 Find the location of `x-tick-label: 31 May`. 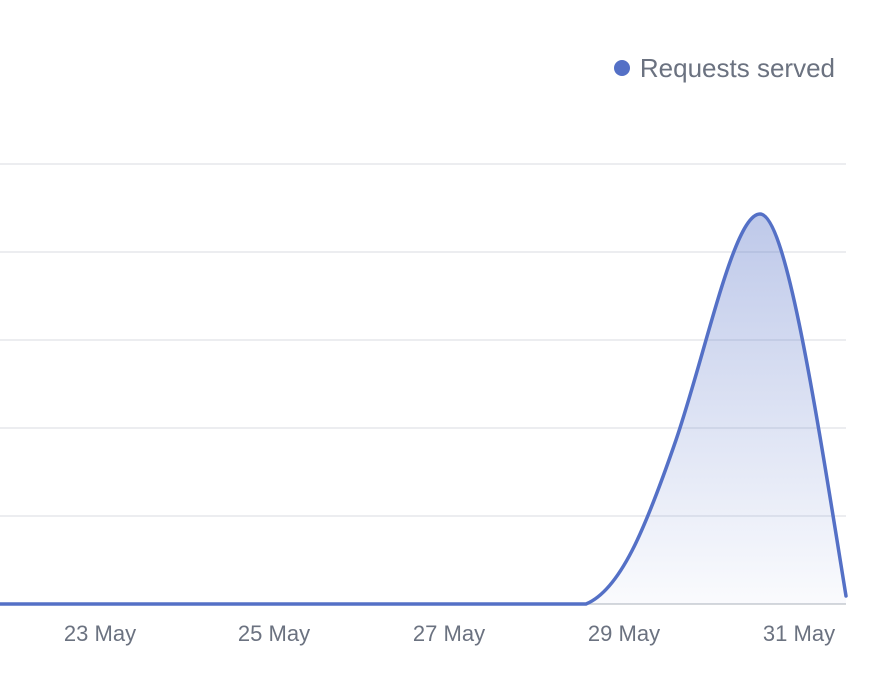

x-tick-label: 31 May is located at coordinates (799, 633).